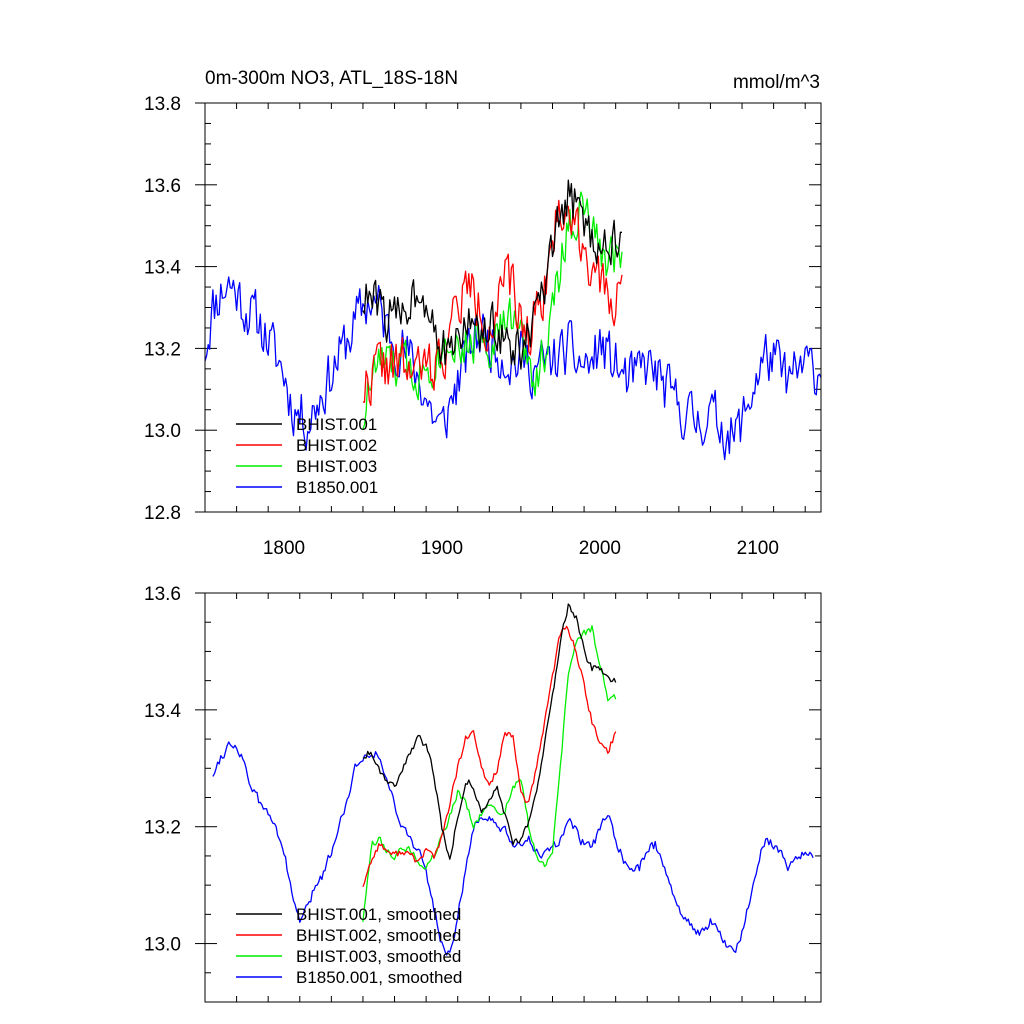  What do you see at coordinates (442, 548) in the screenshot?
I see `x-tick-label: 1900` at bounding box center [442, 548].